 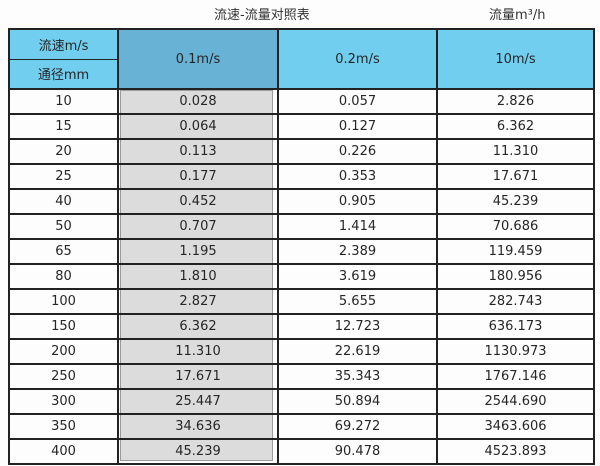 I want to click on flow-value-cell: 90.478, so click(x=357, y=451).